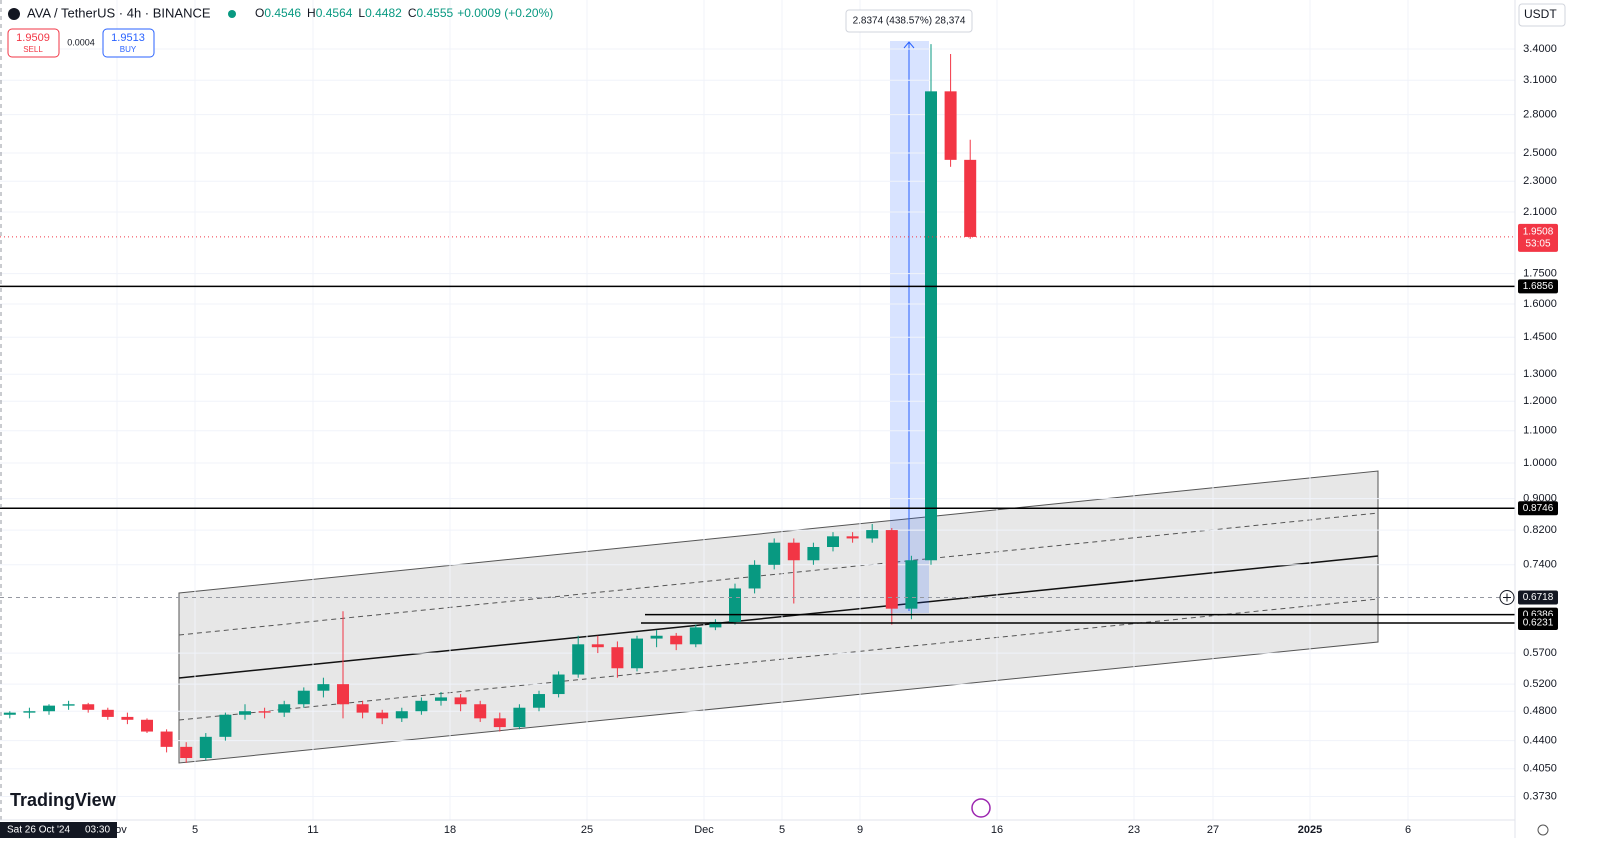  Describe the element at coordinates (909, 45) in the screenshot. I see `measure-arrowhead` at that location.